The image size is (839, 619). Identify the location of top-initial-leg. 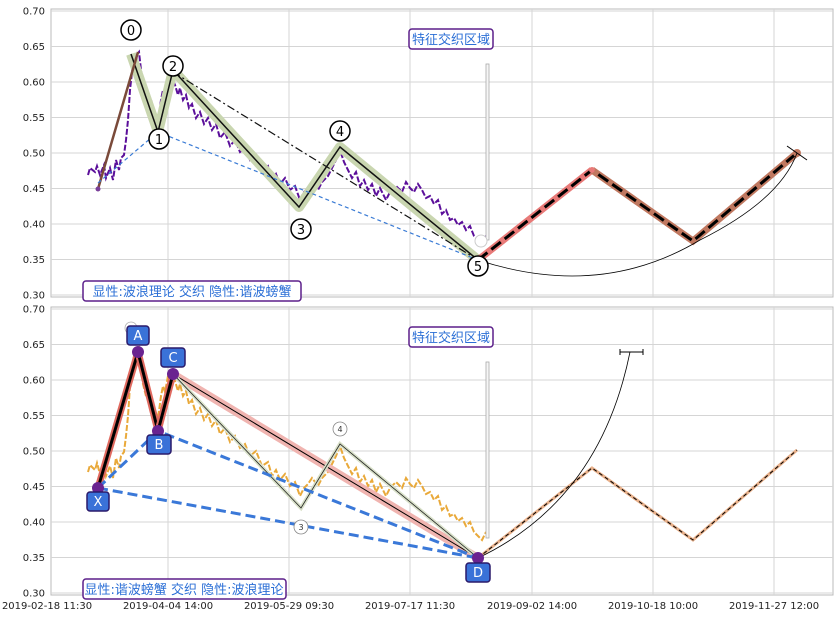
(118, 120).